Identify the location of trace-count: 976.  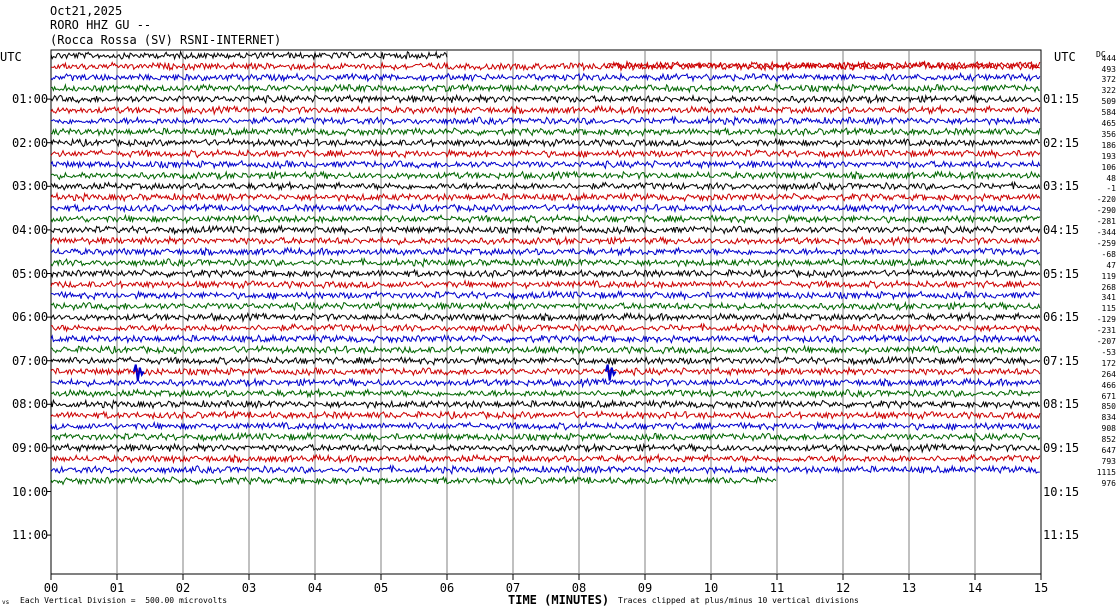
(1108, 483).